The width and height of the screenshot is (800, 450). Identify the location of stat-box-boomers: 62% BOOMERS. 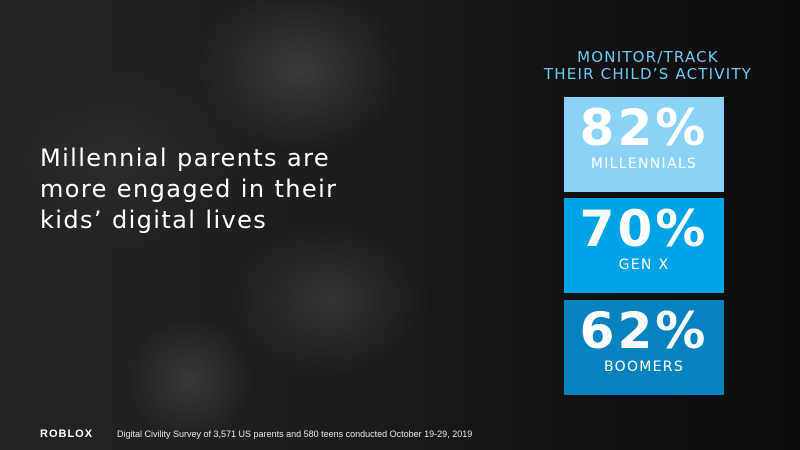
(644, 347).